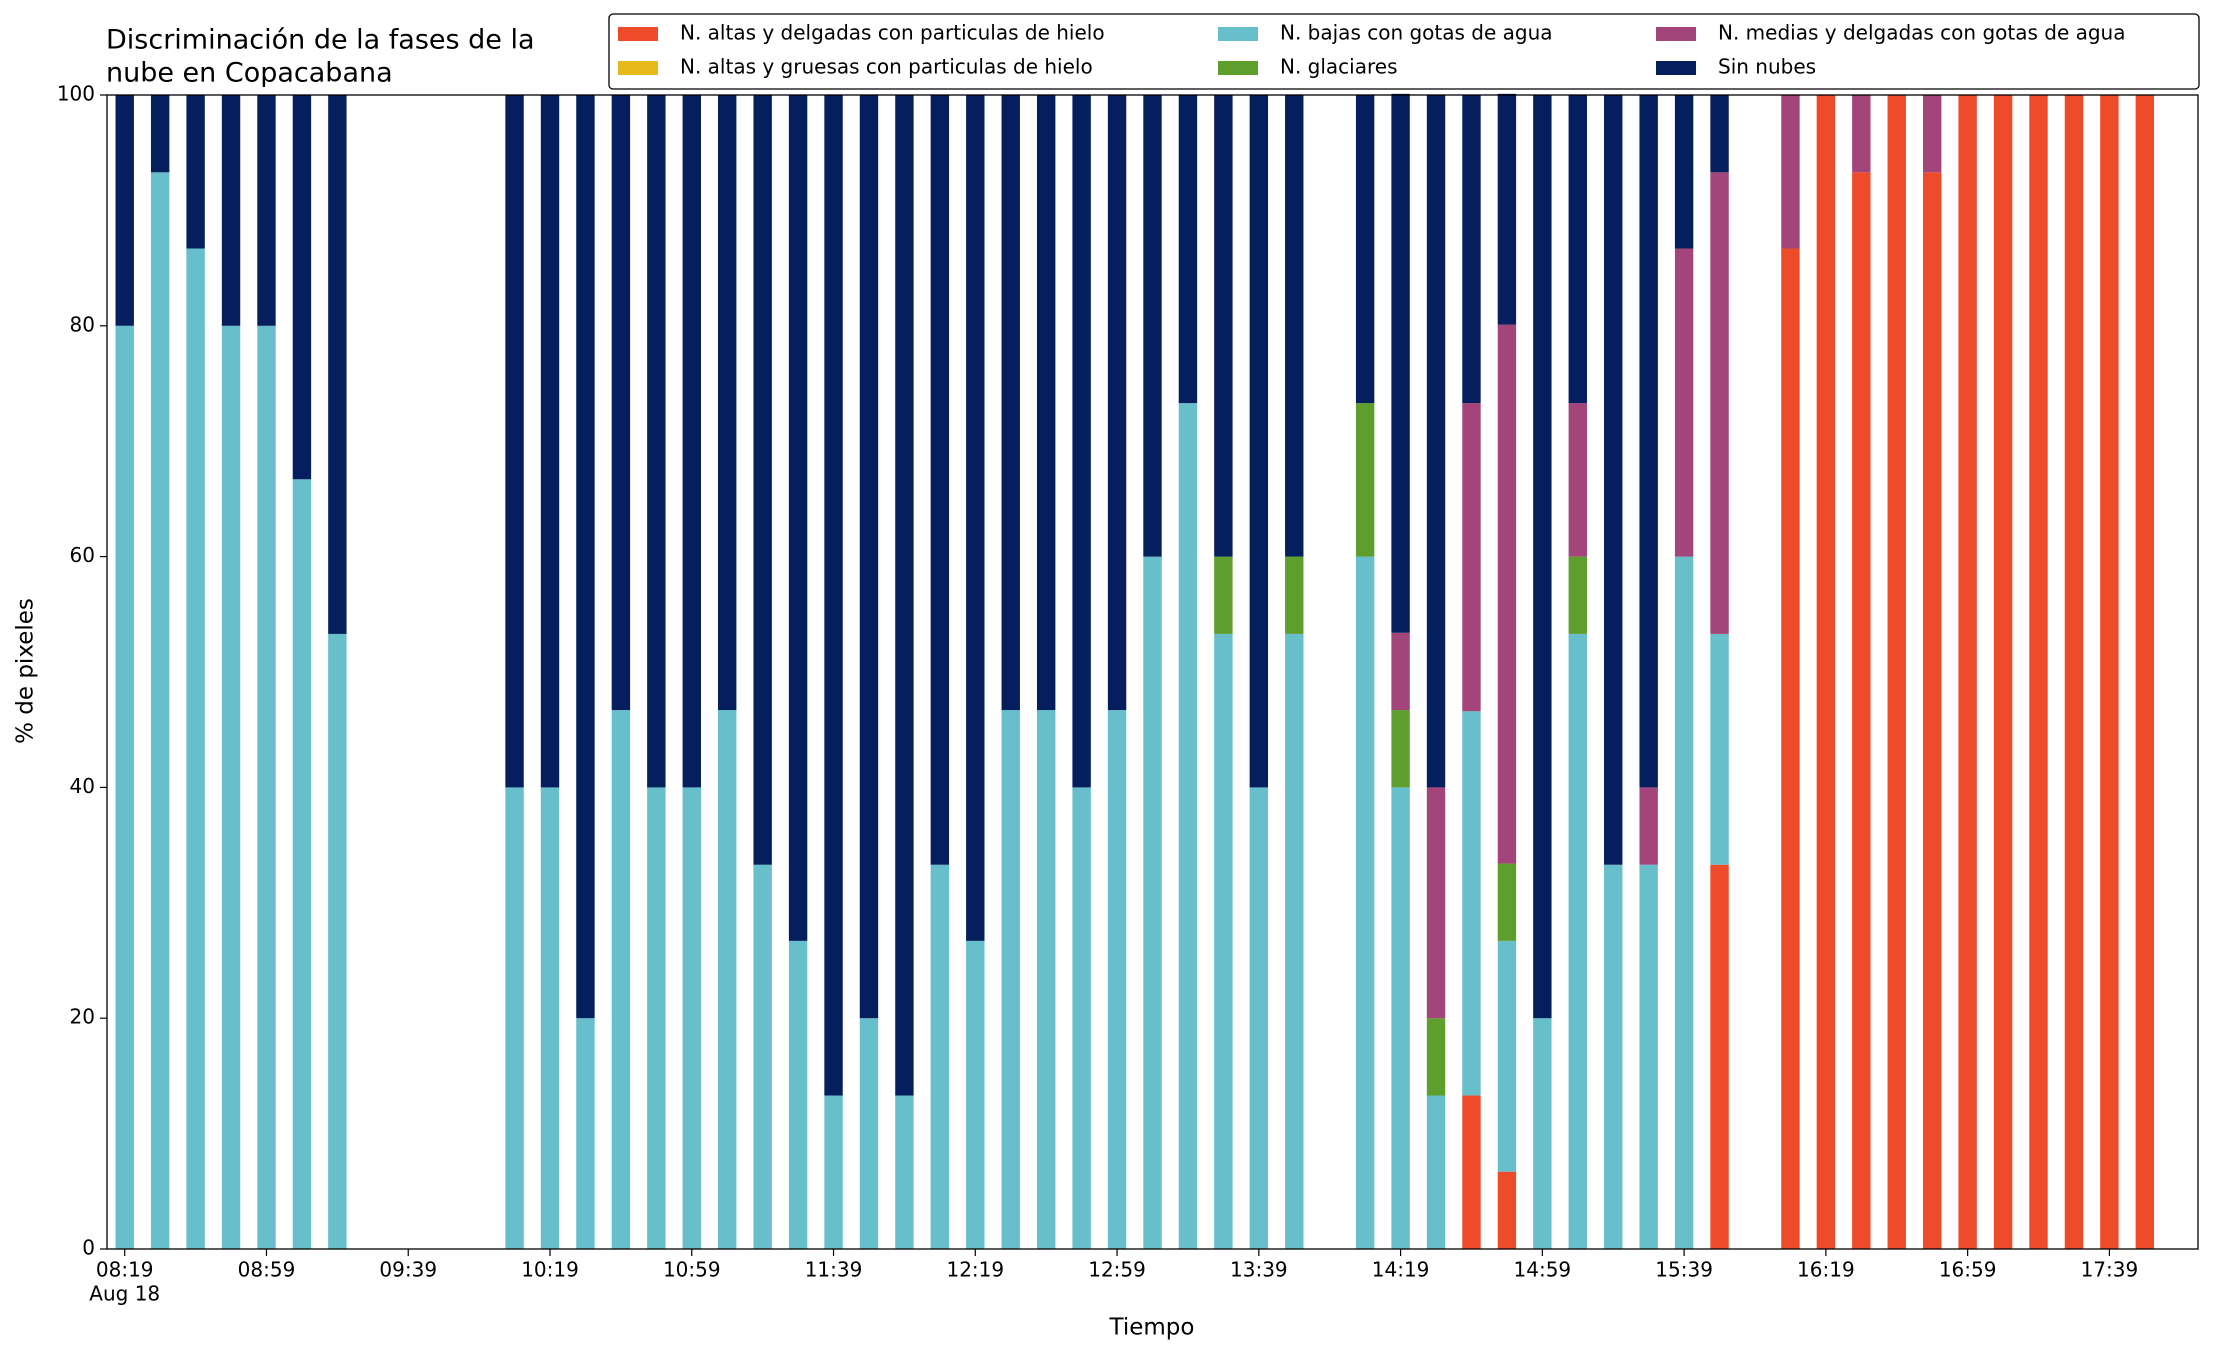  Describe the element at coordinates (124, 1294) in the screenshot. I see `x-date-label: Aug 18` at that location.